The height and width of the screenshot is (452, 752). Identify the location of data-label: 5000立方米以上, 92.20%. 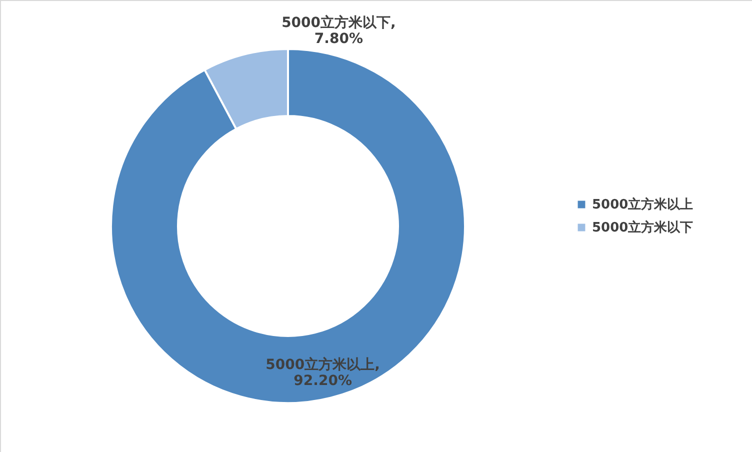
(323, 373).